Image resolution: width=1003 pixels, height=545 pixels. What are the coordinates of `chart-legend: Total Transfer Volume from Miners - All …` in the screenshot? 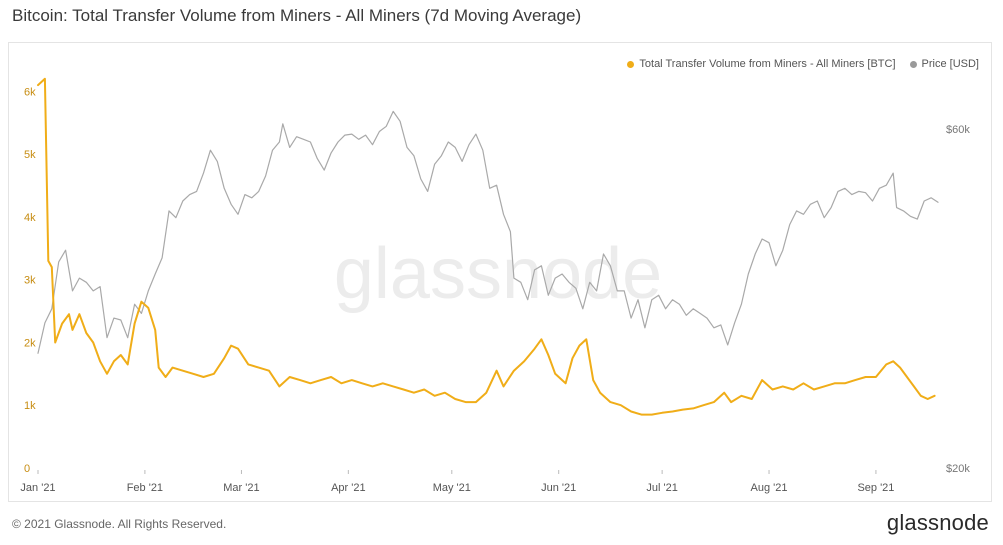 It's located at (803, 64).